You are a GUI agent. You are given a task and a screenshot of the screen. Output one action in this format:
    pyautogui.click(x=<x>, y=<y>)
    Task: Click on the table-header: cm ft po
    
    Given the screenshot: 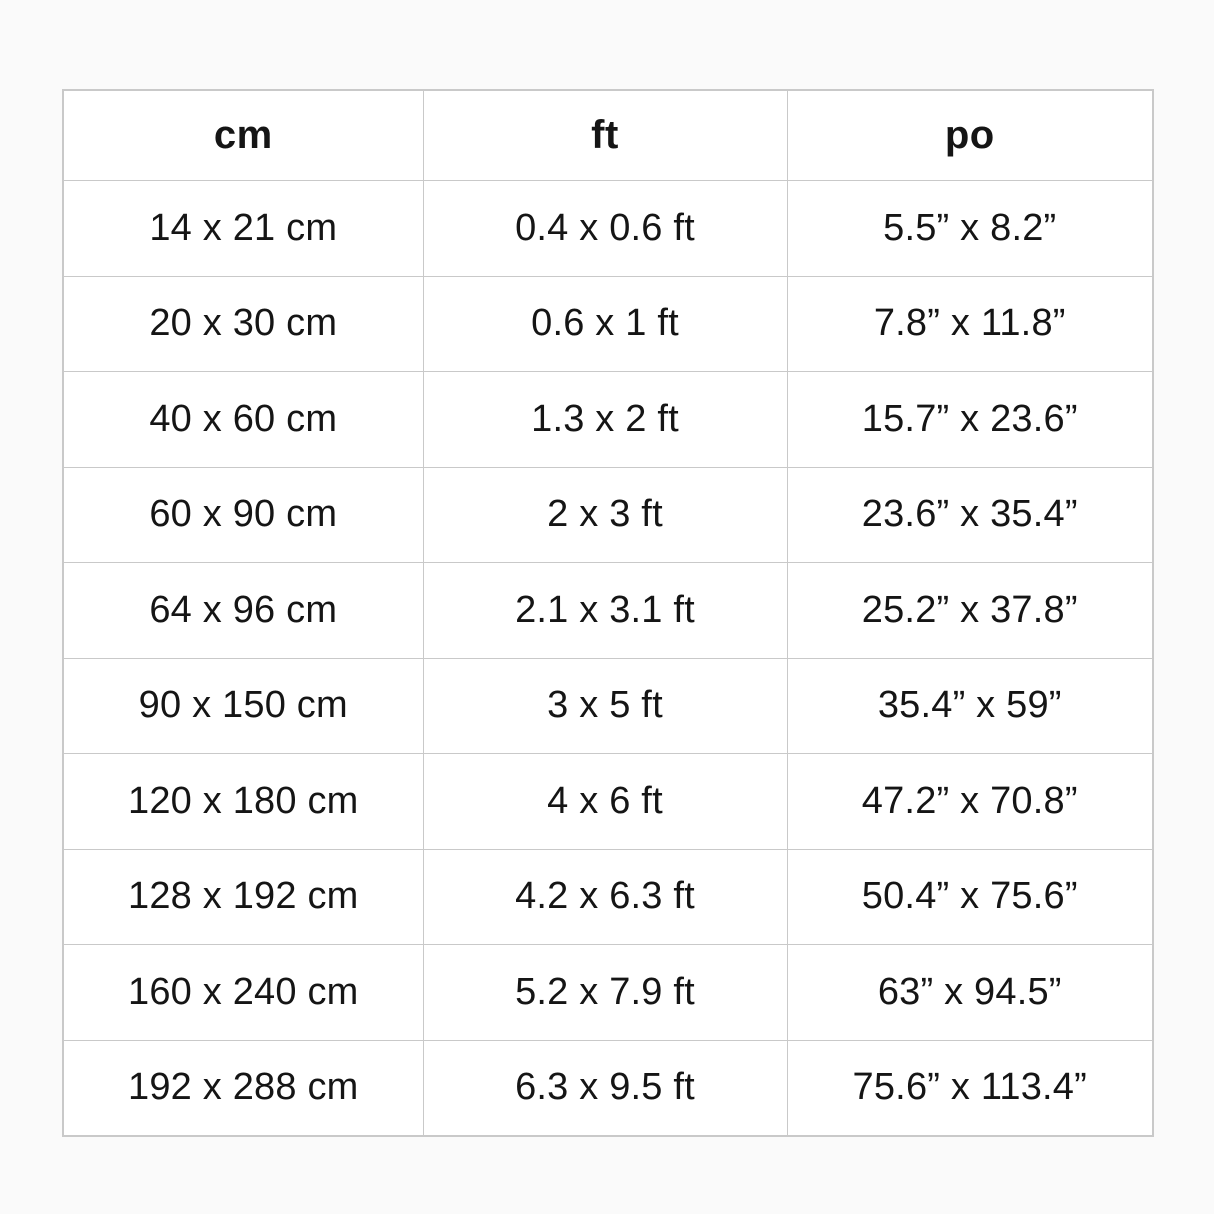 What is the action you would take?
    pyautogui.click(x=608, y=135)
    